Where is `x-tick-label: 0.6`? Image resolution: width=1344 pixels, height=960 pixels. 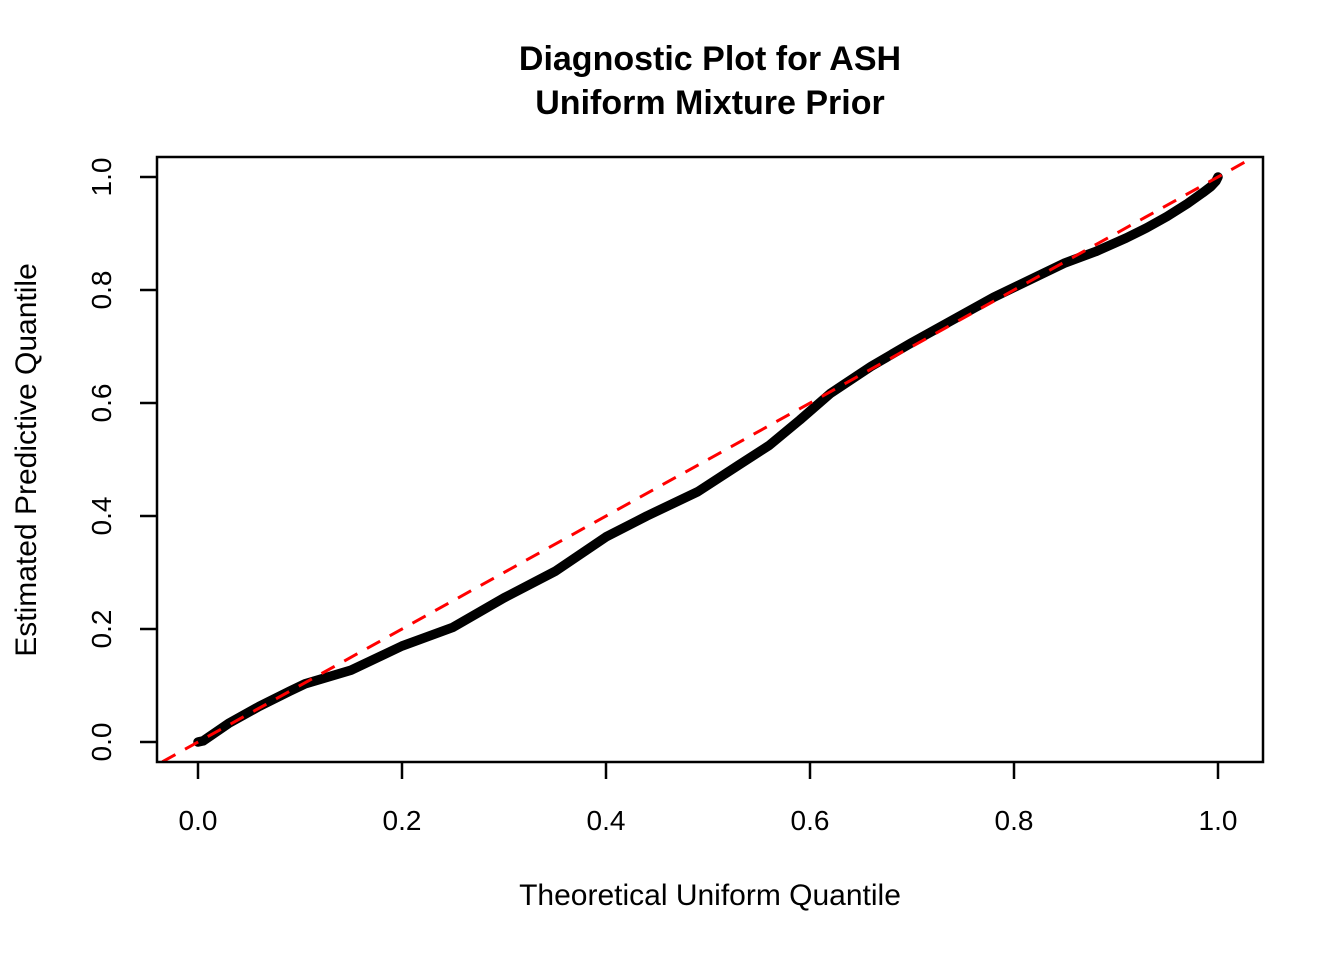
x-tick-label: 0.6 is located at coordinates (810, 820).